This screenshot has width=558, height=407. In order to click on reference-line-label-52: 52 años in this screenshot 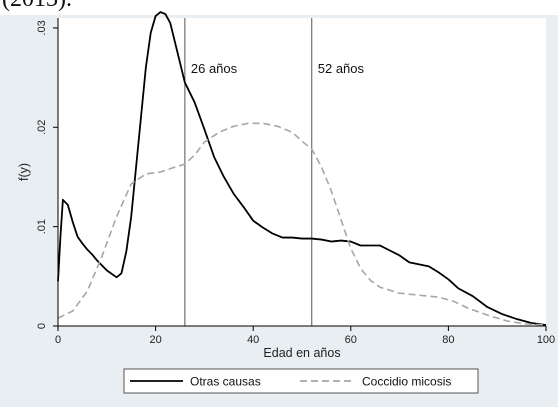, I will do `click(341, 68)`.